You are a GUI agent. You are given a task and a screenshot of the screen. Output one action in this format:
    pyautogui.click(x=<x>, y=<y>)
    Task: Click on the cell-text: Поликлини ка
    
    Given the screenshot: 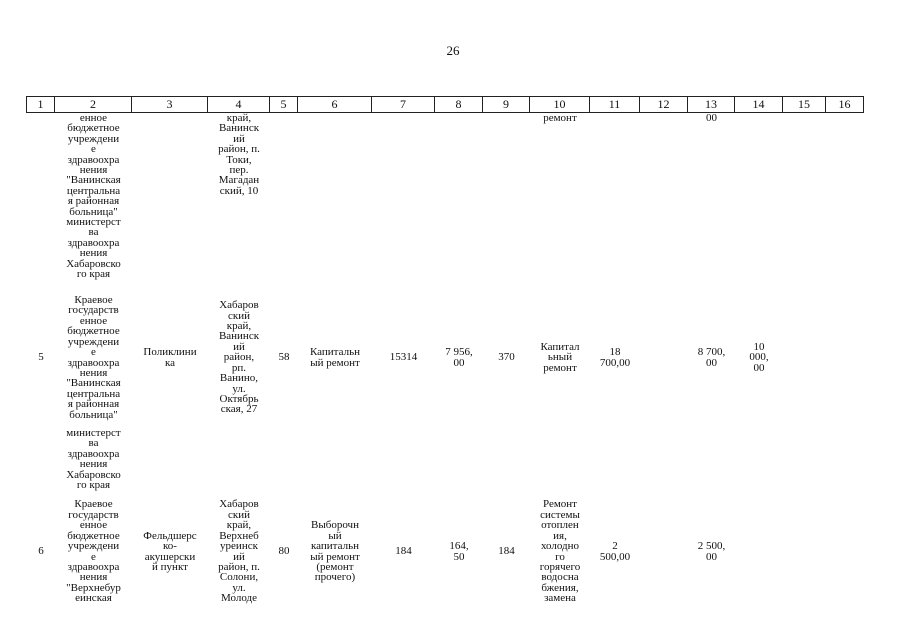 What is the action you would take?
    pyautogui.click(x=170, y=357)
    